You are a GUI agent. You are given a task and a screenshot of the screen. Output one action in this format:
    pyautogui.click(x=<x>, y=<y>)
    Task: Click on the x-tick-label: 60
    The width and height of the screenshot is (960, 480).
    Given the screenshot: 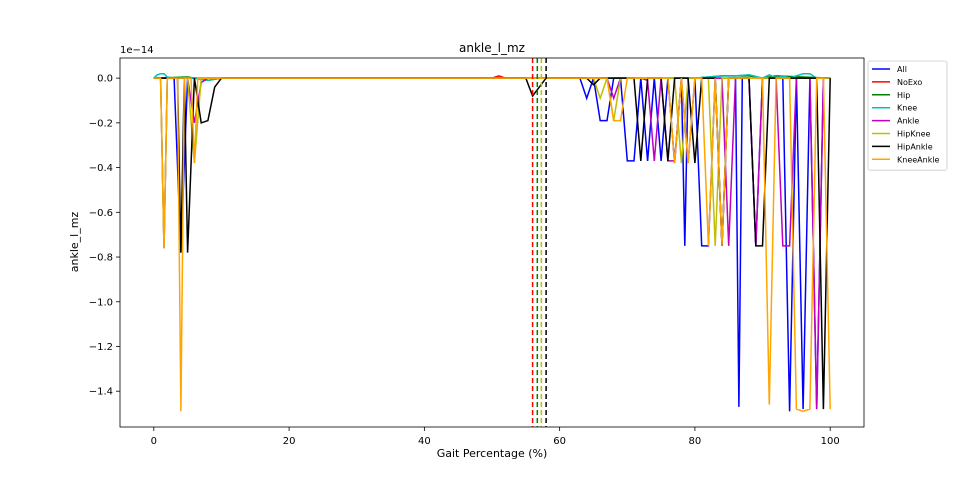 What is the action you would take?
    pyautogui.click(x=559, y=441)
    